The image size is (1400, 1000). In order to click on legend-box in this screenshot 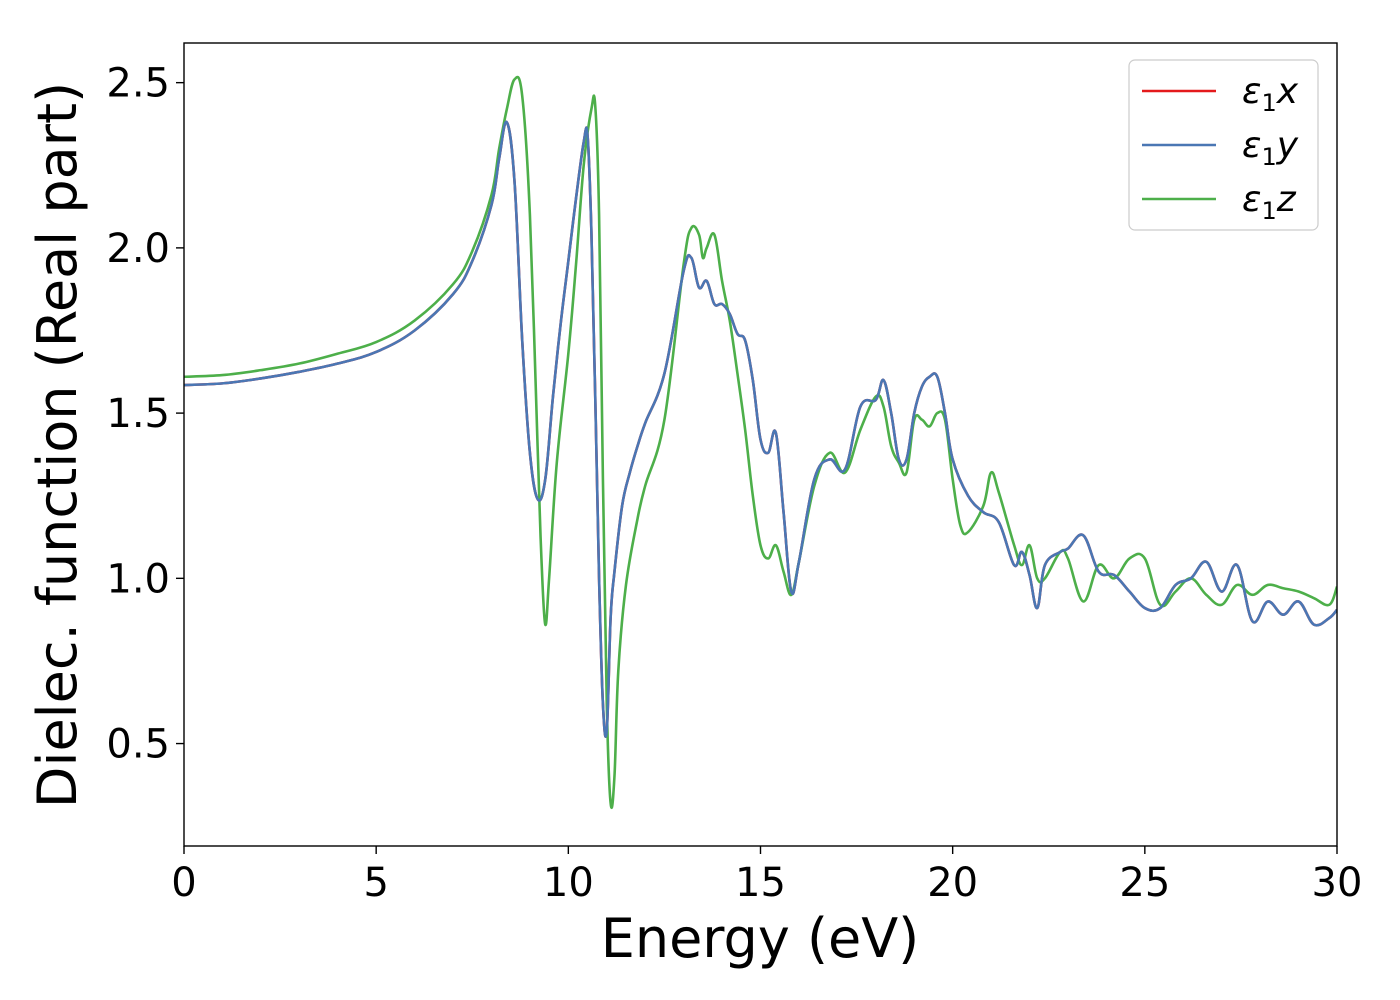, I will do `click(1223, 145)`.